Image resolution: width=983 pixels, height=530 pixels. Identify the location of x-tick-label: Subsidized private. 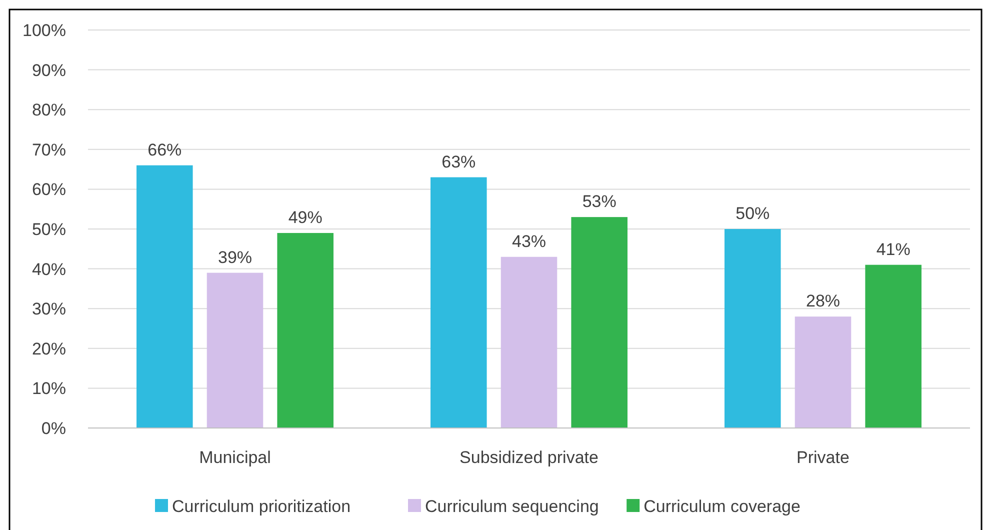
(529, 457).